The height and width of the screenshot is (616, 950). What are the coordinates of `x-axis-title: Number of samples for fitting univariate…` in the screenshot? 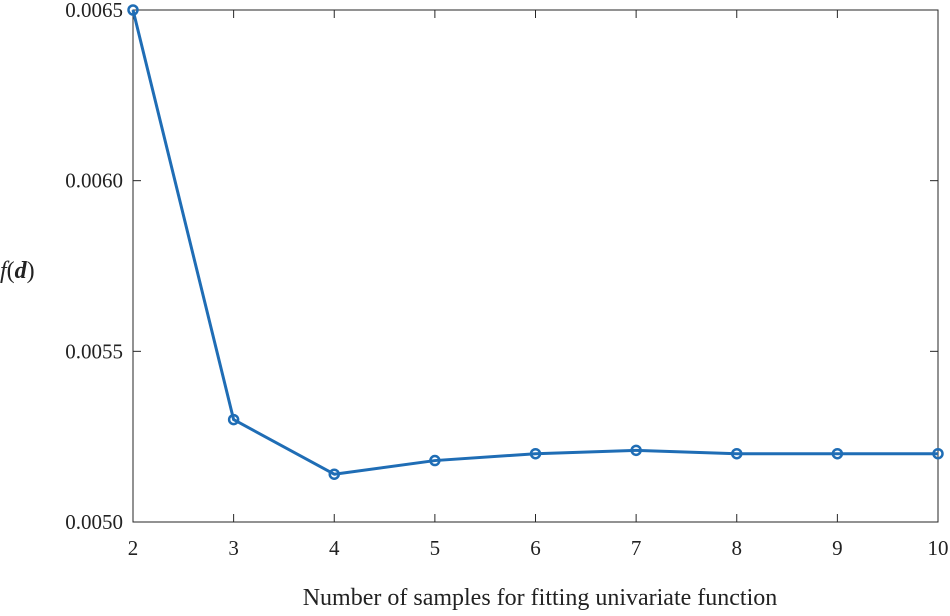 It's located at (540, 598).